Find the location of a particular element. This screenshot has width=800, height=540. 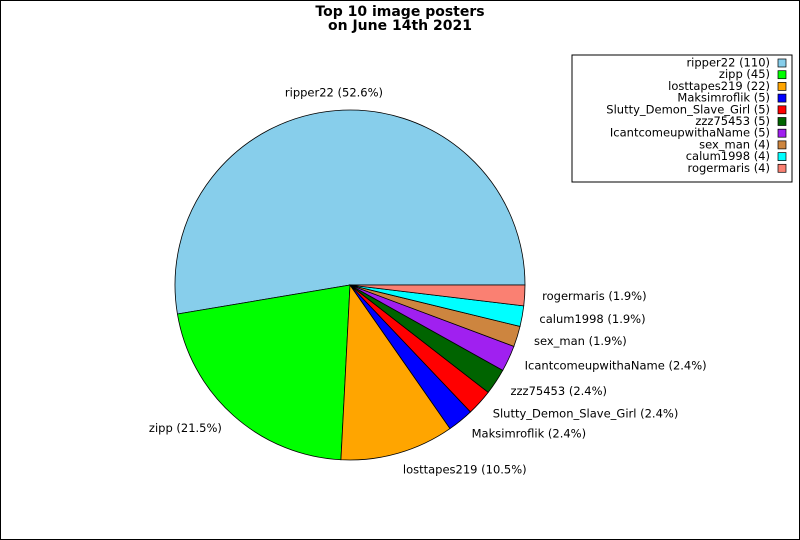

legend-box is located at coordinates (682, 118).